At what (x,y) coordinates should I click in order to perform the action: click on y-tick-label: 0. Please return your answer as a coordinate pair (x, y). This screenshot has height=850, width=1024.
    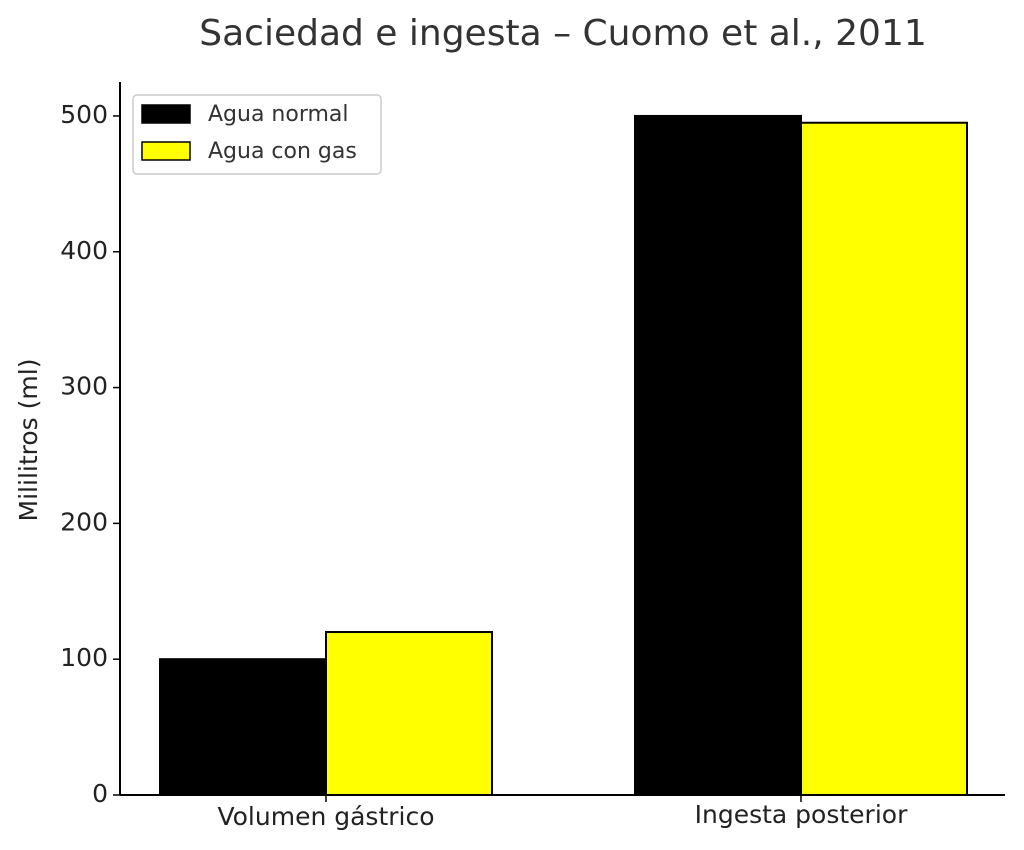
    Looking at the image, I should click on (100, 793).